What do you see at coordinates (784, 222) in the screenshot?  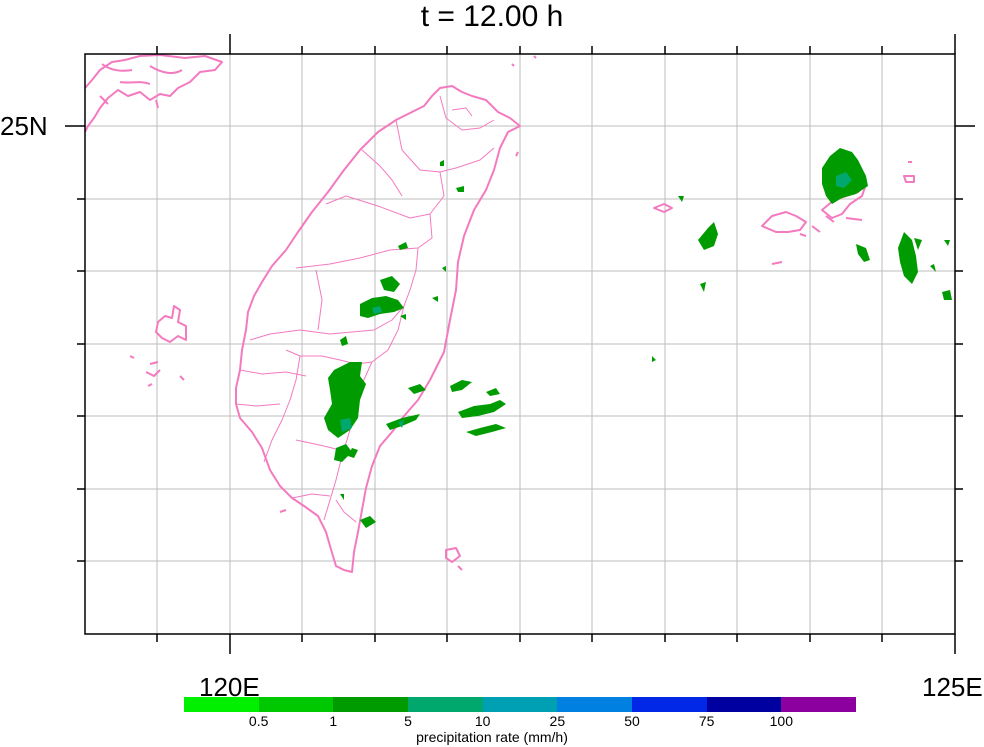 I see `iriomote-island` at bounding box center [784, 222].